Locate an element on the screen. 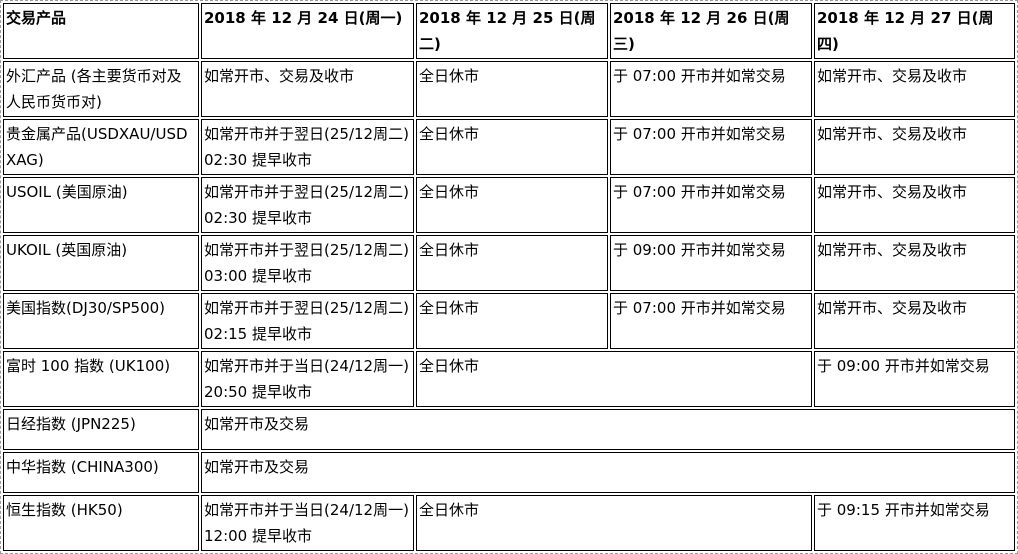 This screenshot has height=554, width=1018. product-cell: 中华指数 (CHINA300) is located at coordinates (101, 472).